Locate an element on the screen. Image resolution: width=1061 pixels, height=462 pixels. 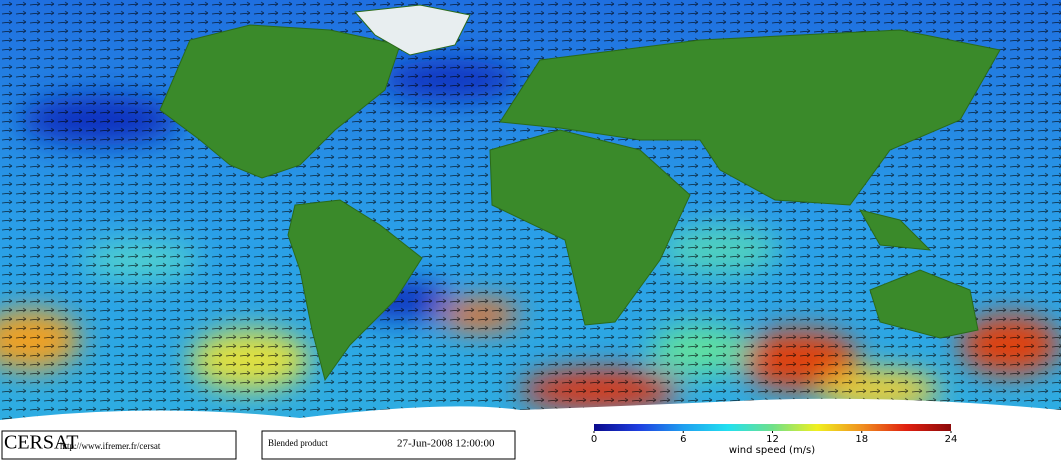
colorbar-tick-label: 12 is located at coordinates (772, 439).